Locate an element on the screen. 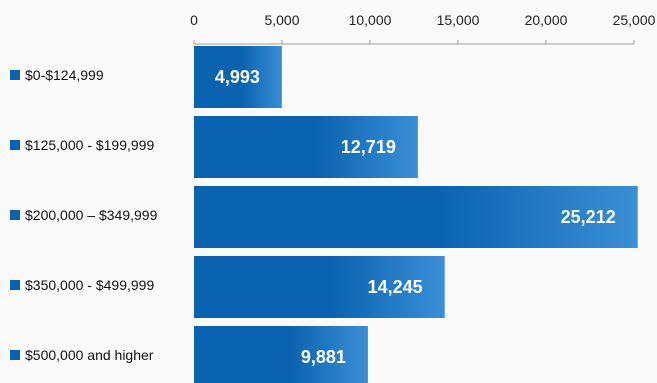  bar-value-label: 9,881 is located at coordinates (323, 357).